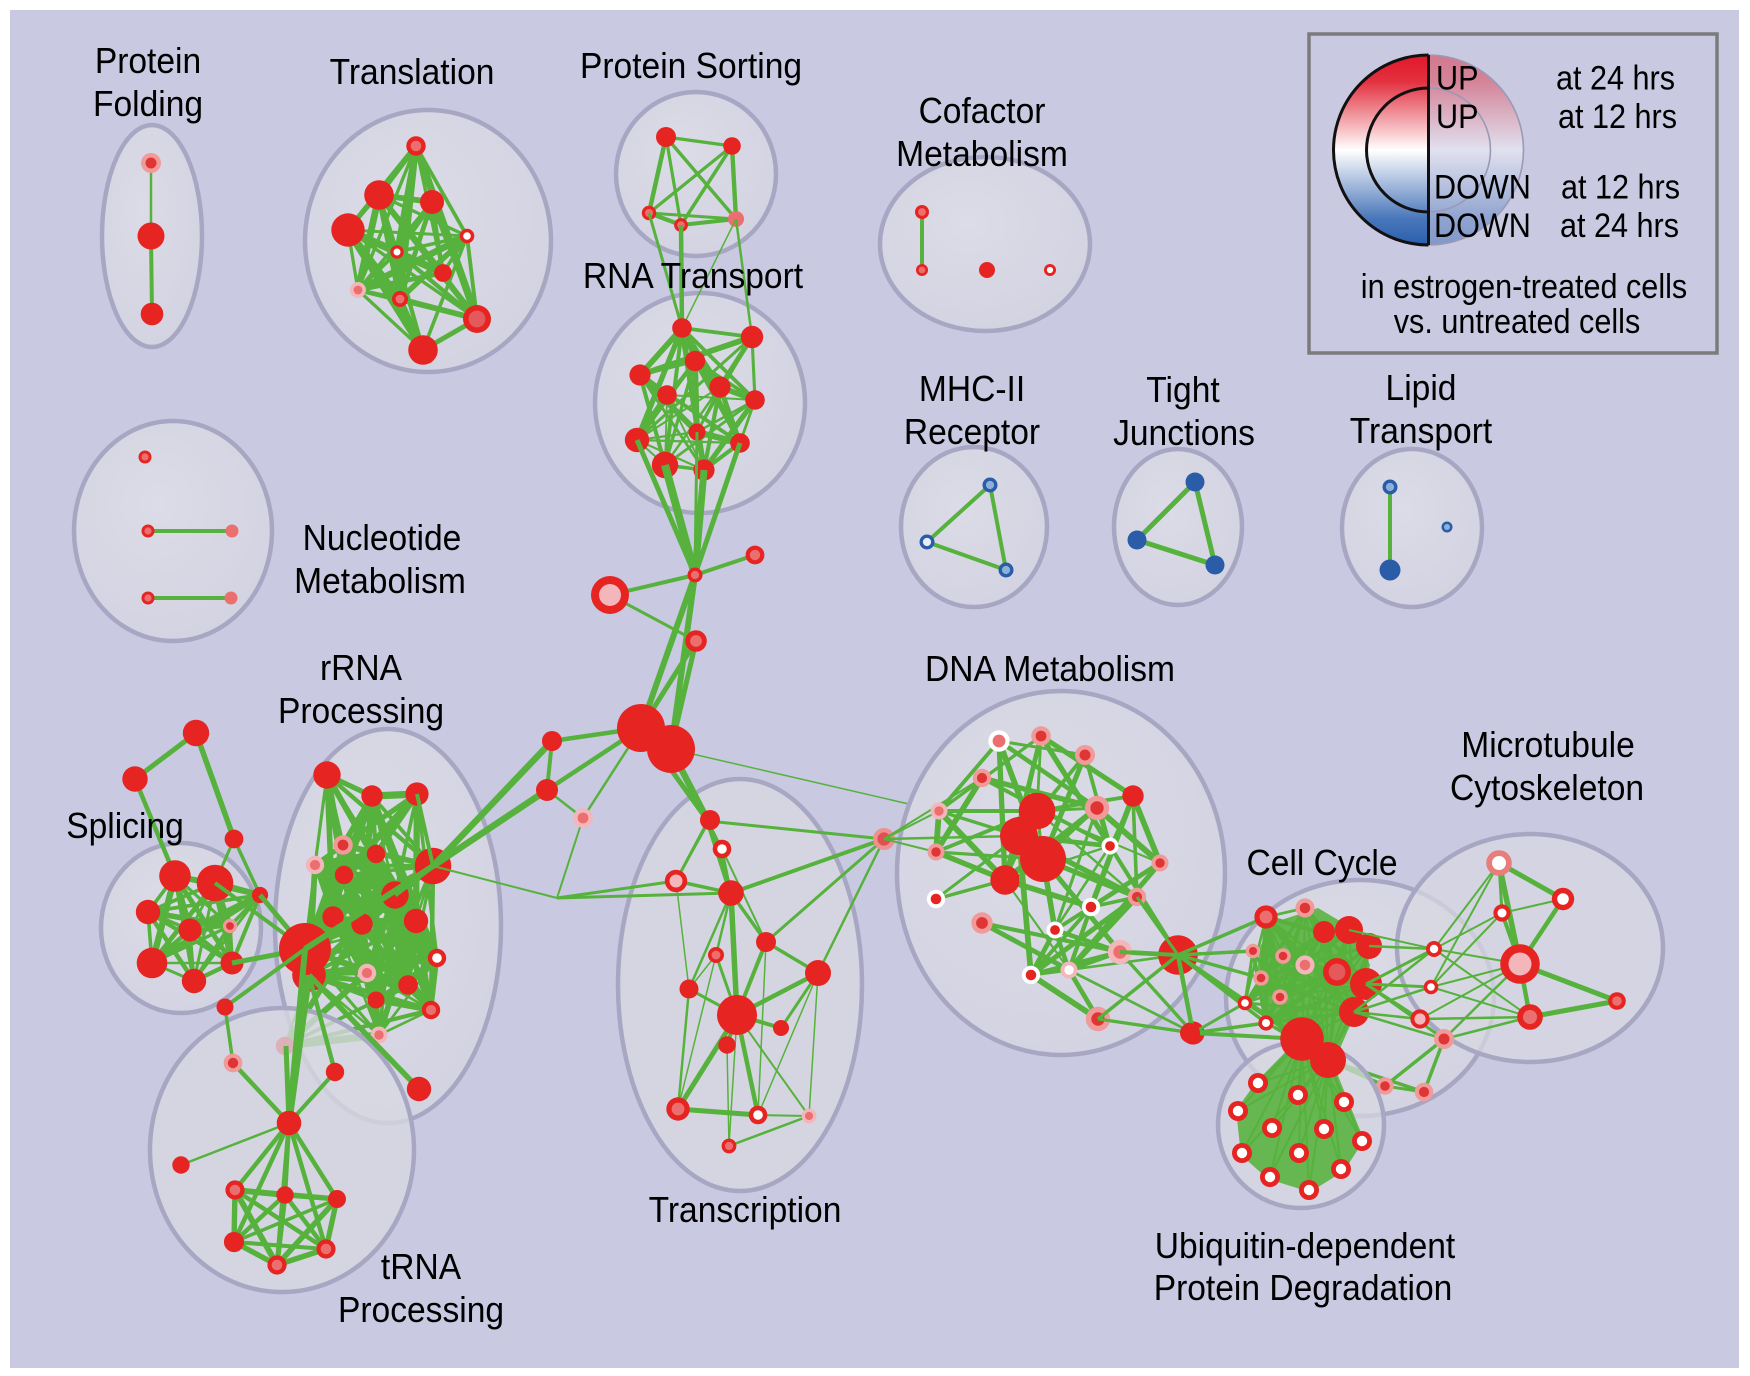 Image resolution: width=1750 pixels, height=1376 pixels. What do you see at coordinates (1517, 322) in the screenshot?
I see `svg-text: vs. untreated cells` at bounding box center [1517, 322].